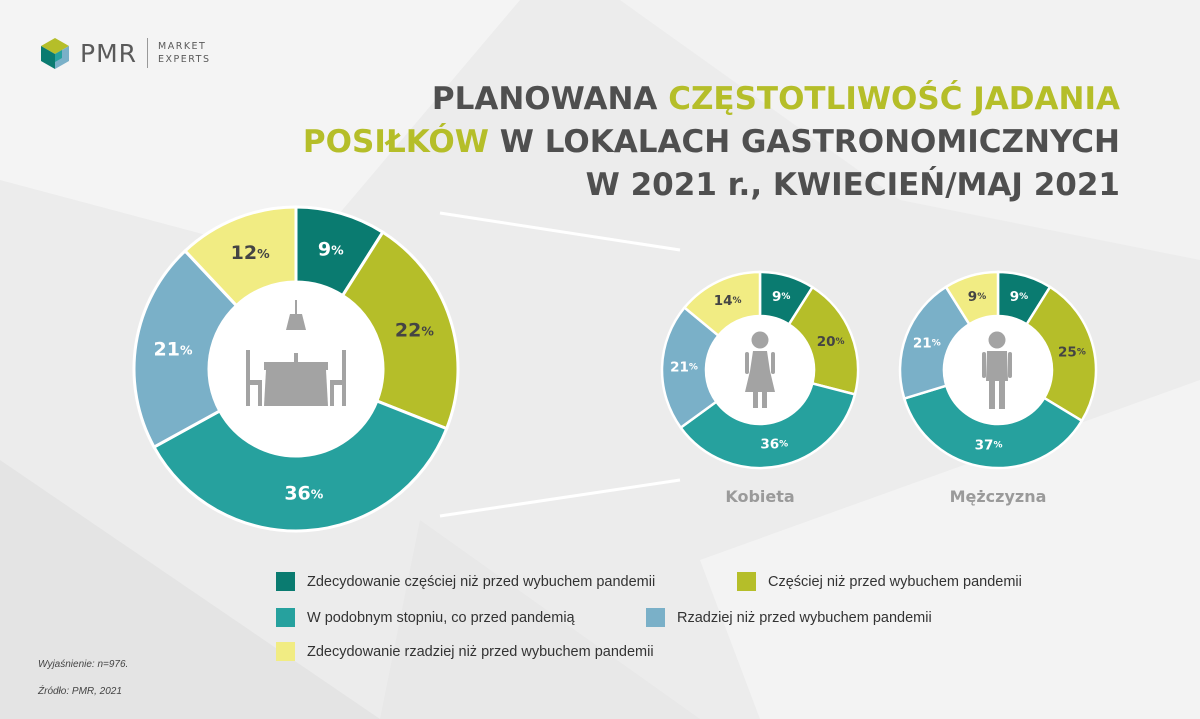 The height and width of the screenshot is (719, 1200). I want to click on title-line-2: POSIŁKÓW W LOKALACH GASTRONOMICZNYCH, so click(710, 142).